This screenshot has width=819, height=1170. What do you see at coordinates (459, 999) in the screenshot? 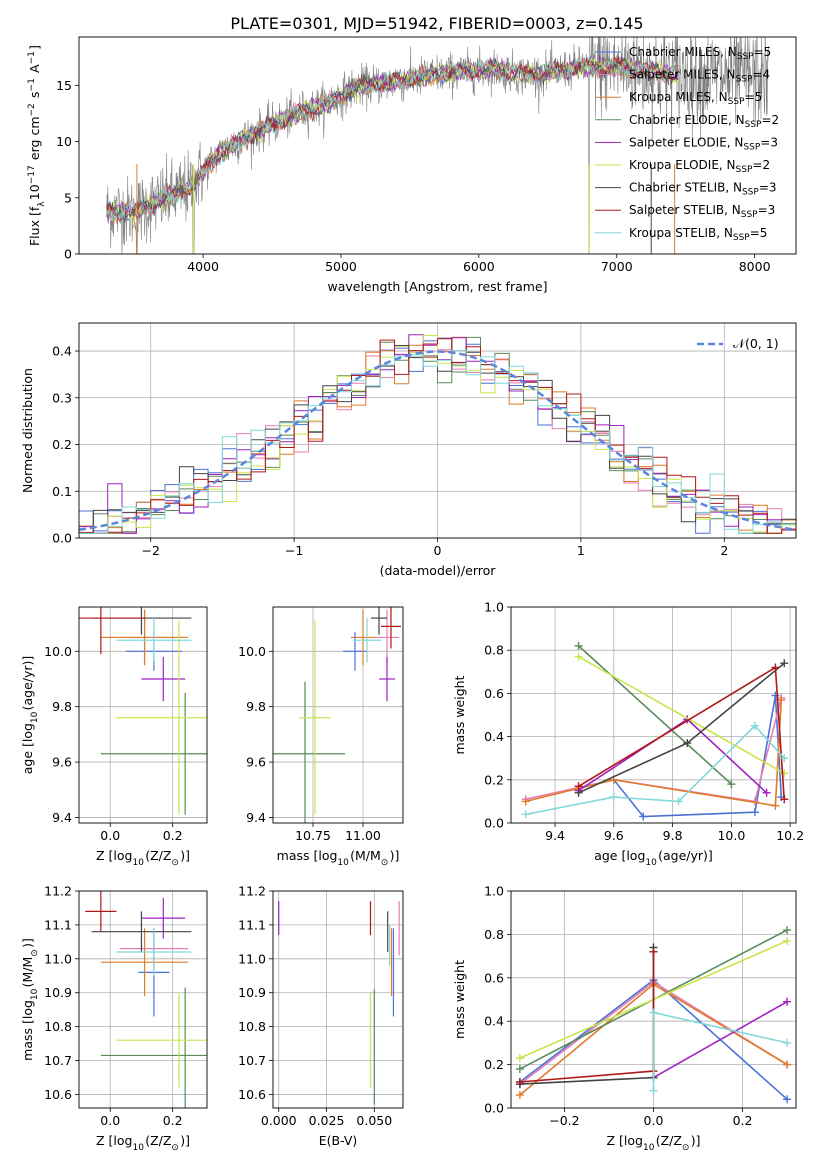
I see `y-axis-label: mass weight` at bounding box center [459, 999].